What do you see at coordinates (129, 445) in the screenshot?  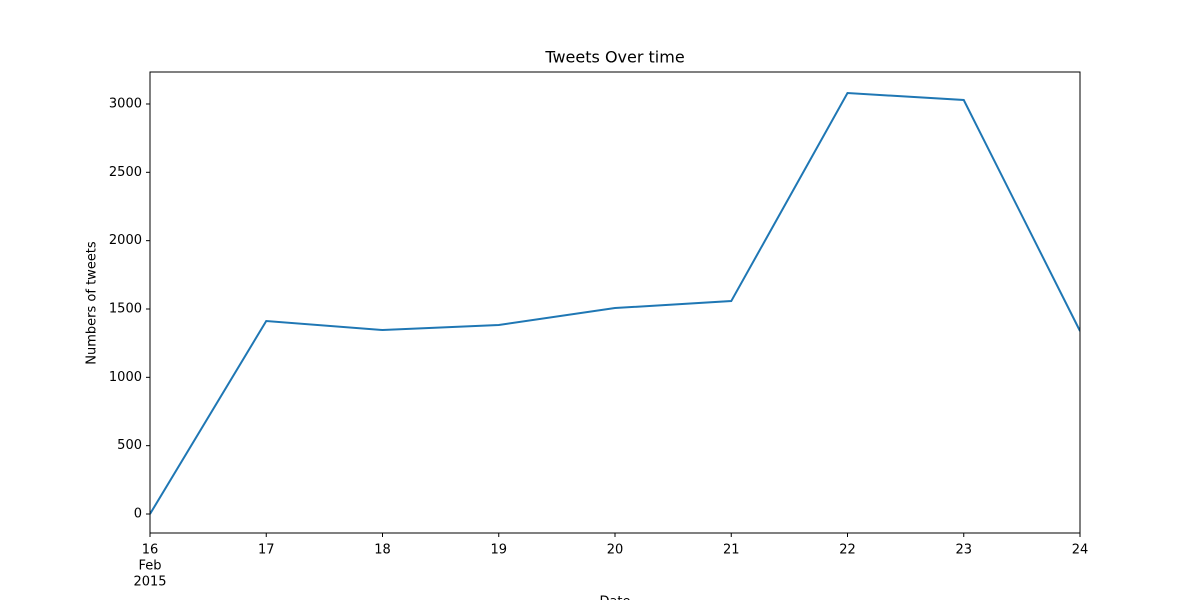 I see `y-tick-label: 500` at bounding box center [129, 445].